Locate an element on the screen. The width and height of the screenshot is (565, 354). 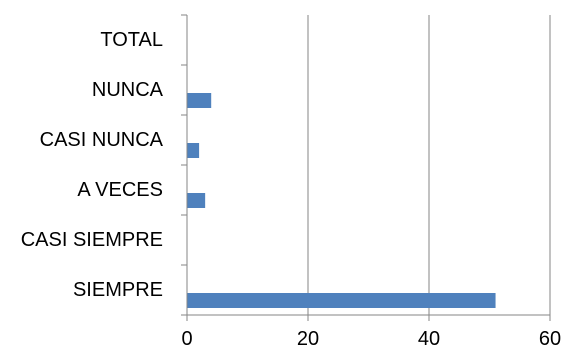
category-label-5: SIEMPRE is located at coordinates (118, 290).